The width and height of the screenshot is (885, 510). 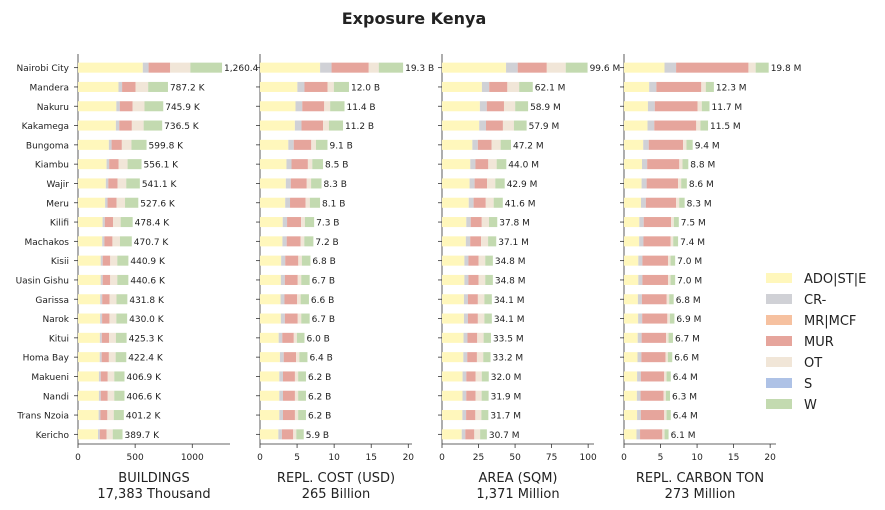 What do you see at coordinates (652, 415) in the screenshot?
I see `bar-mur-trans-nzoia` at bounding box center [652, 415].